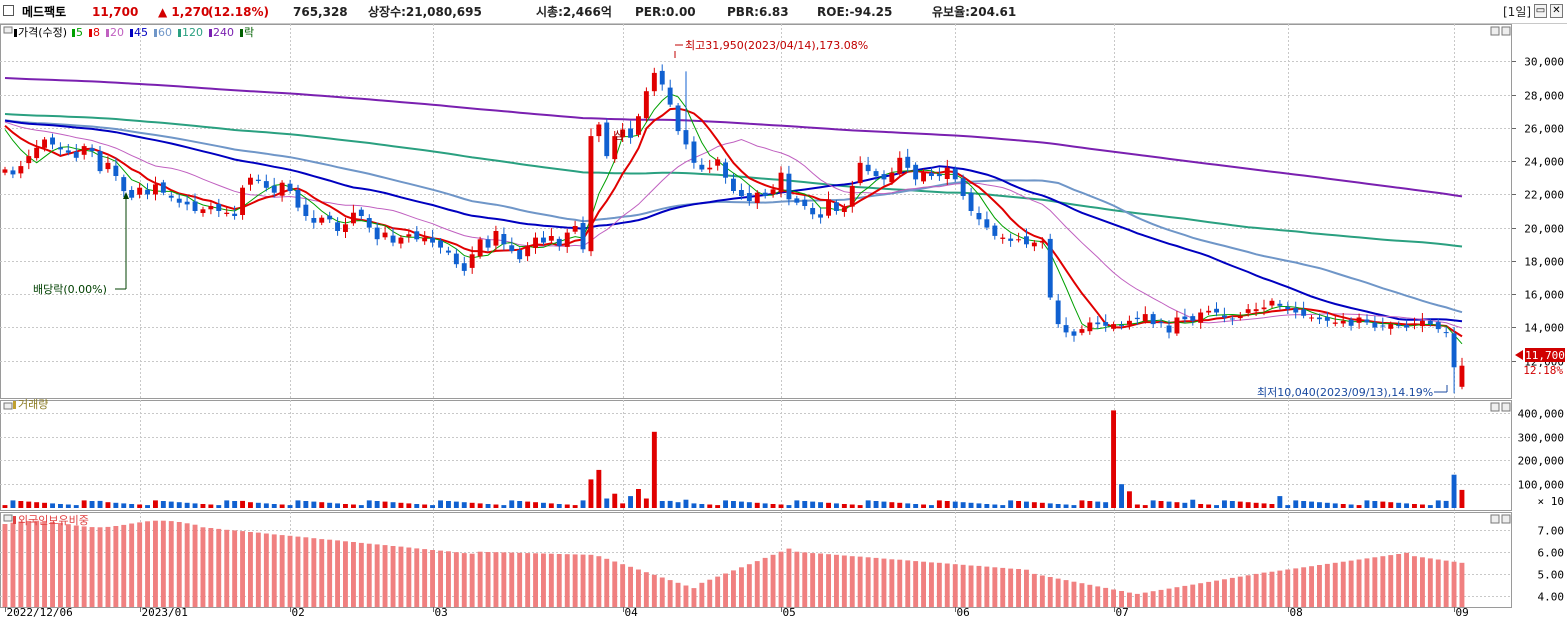 The image size is (1567, 630). I want to click on dividend-annotation: 배당락(0.00%), so click(81, 244).